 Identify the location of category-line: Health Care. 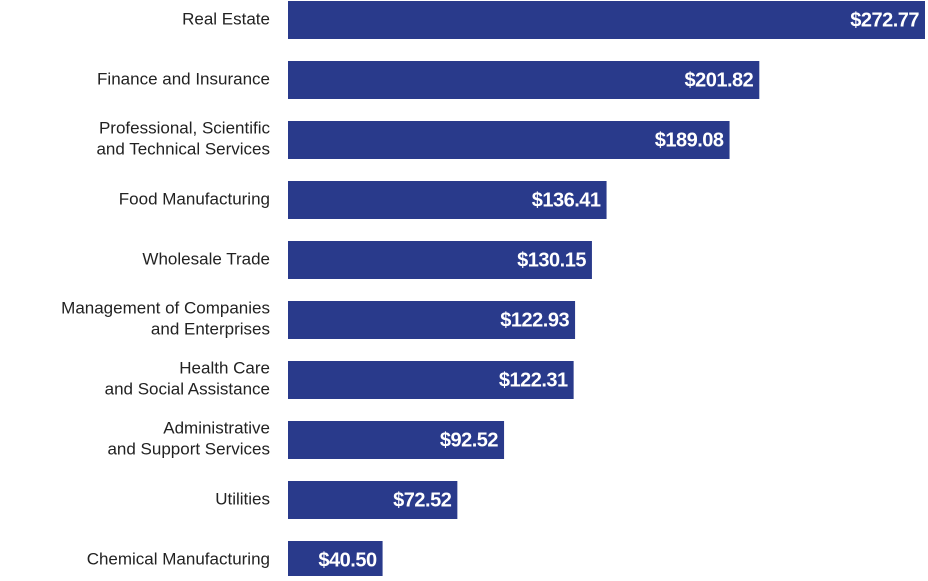
(224, 368).